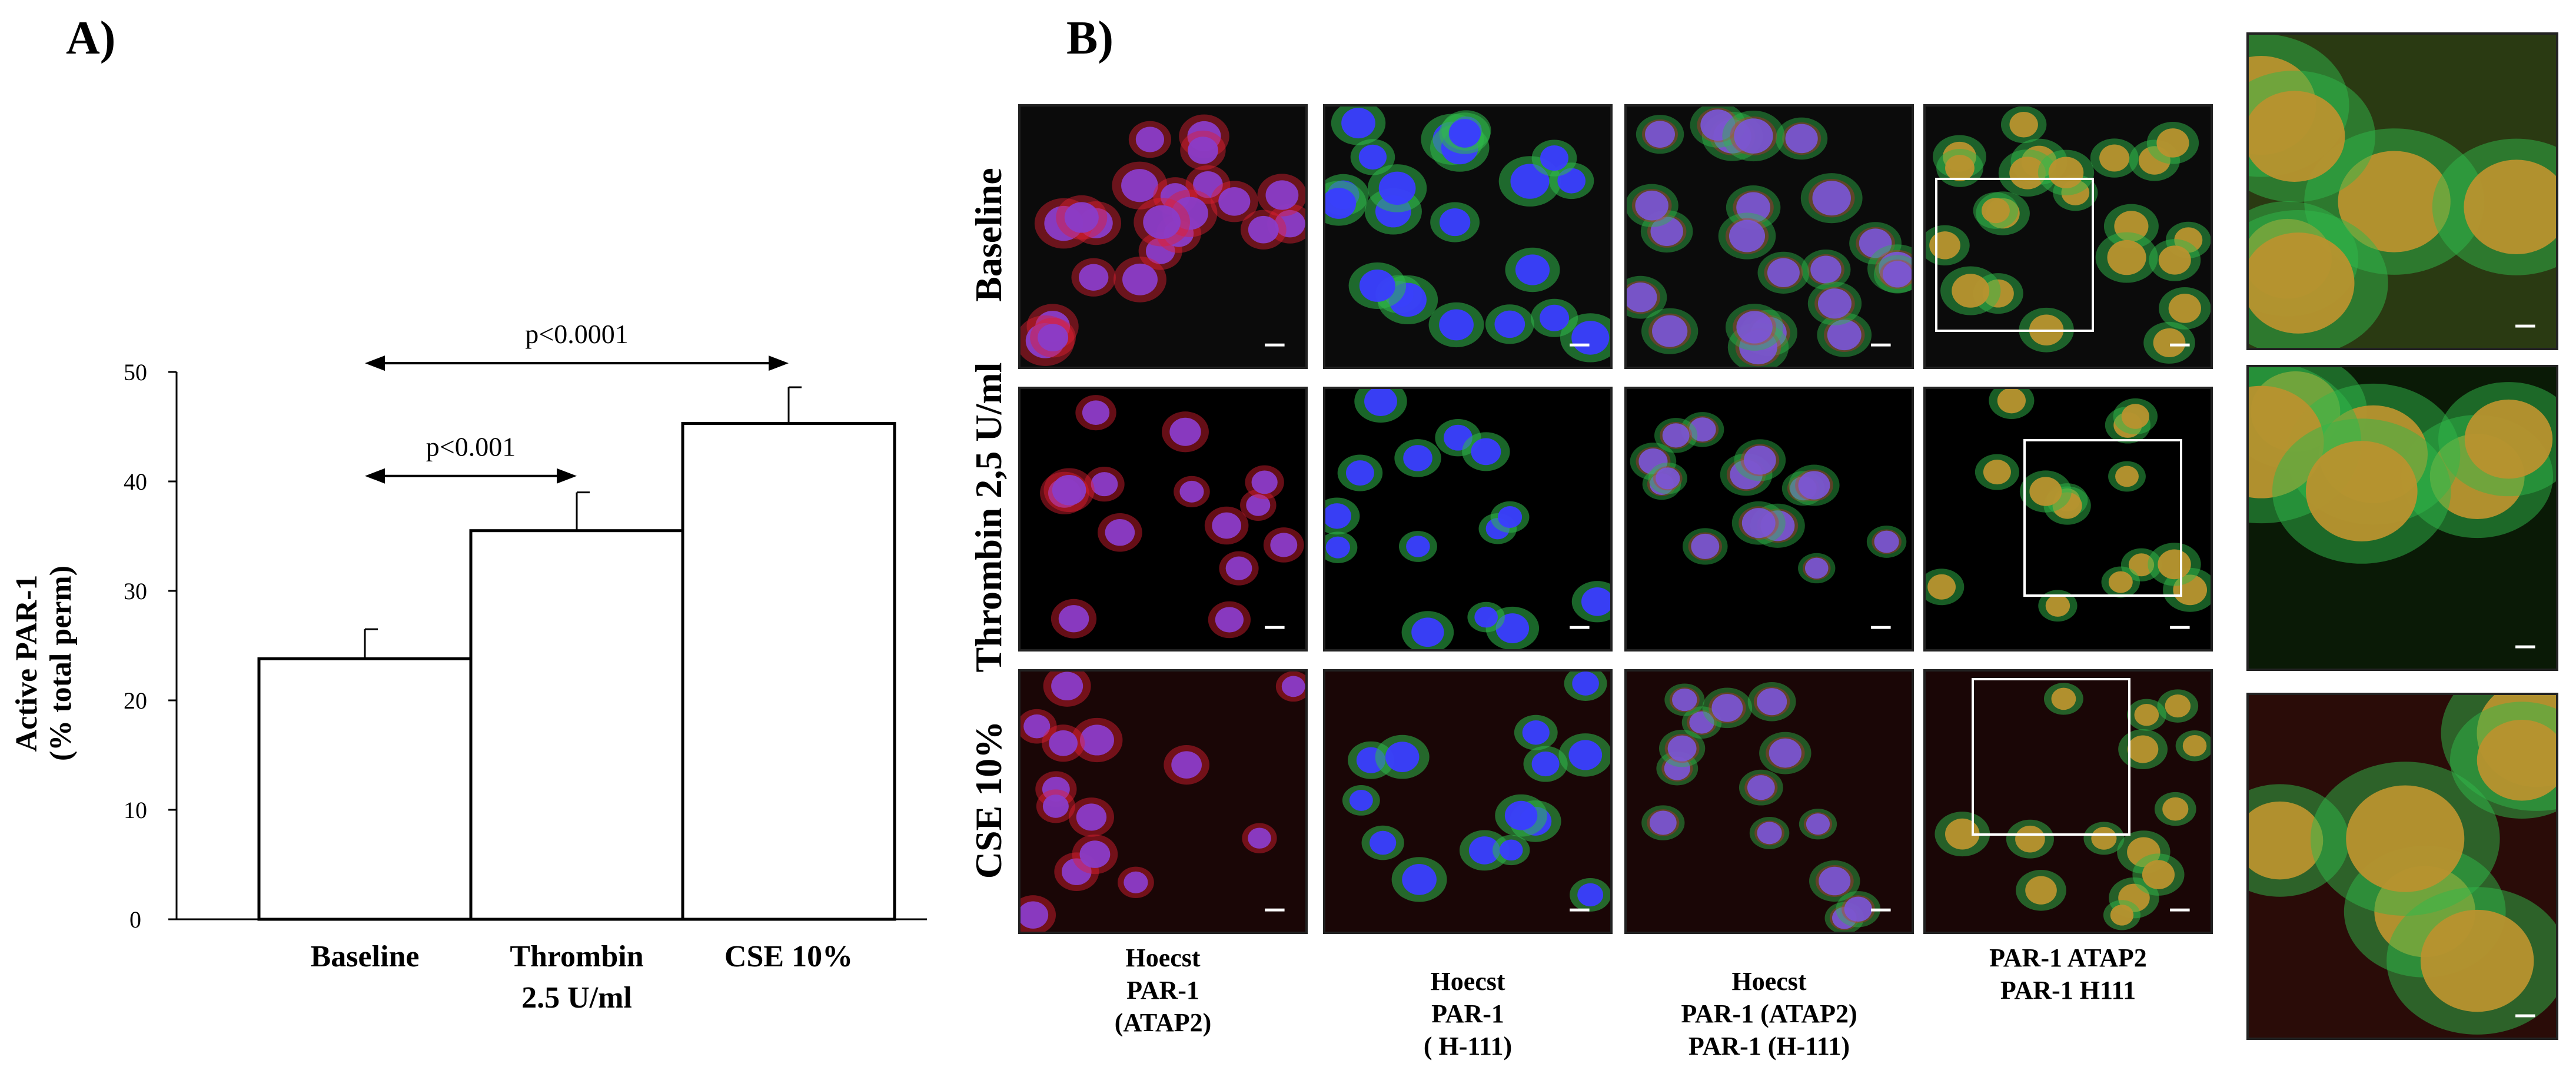 The height and width of the screenshot is (1067, 2576). I want to click on y-tick-label: 10, so click(135, 810).